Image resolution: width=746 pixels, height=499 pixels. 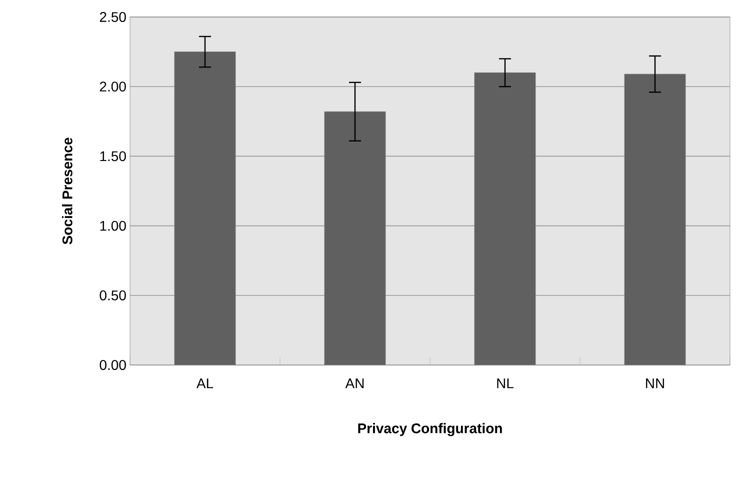 I want to click on y-tick-label: 2.00, so click(x=113, y=87).